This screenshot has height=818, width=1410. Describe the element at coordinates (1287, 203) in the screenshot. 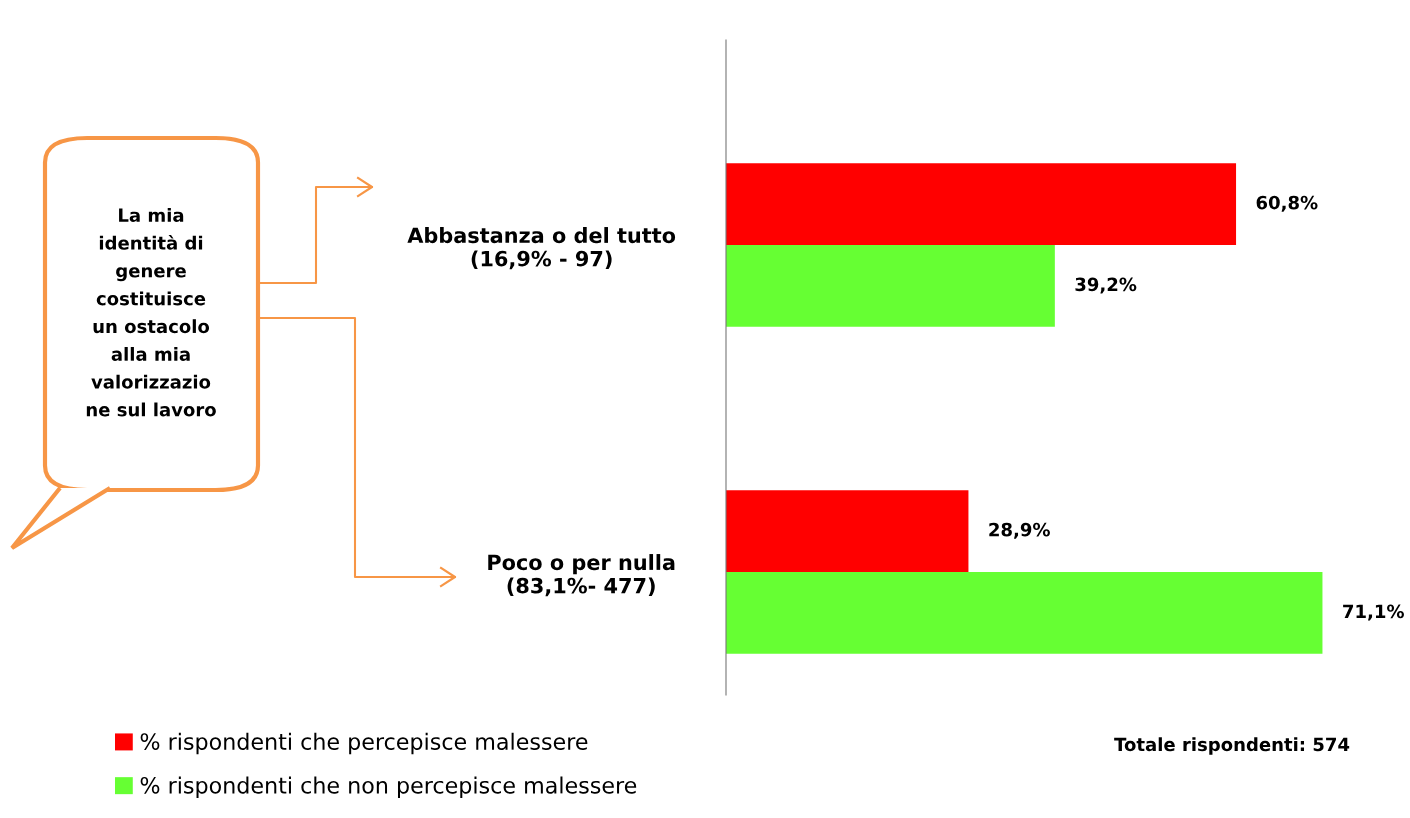

I see `data-label: 60,8%` at that location.